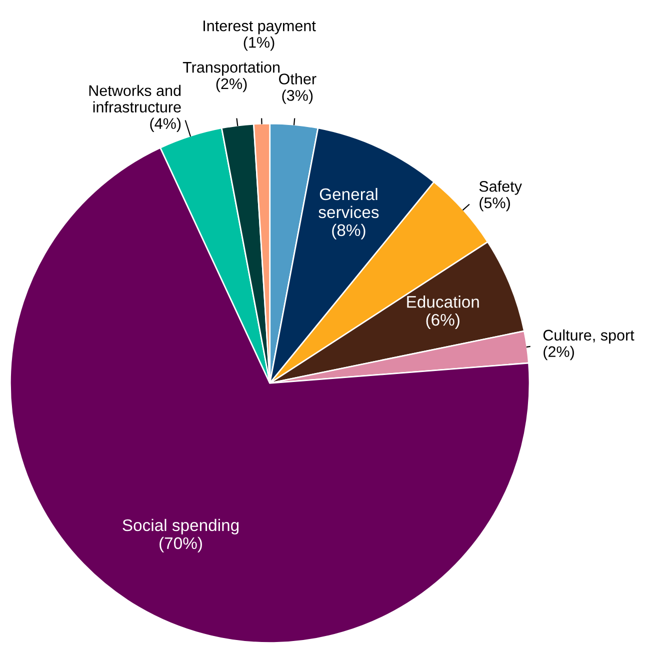 The image size is (663, 650). I want to click on slice-label: Networks and infrastructure, so click(135, 98).